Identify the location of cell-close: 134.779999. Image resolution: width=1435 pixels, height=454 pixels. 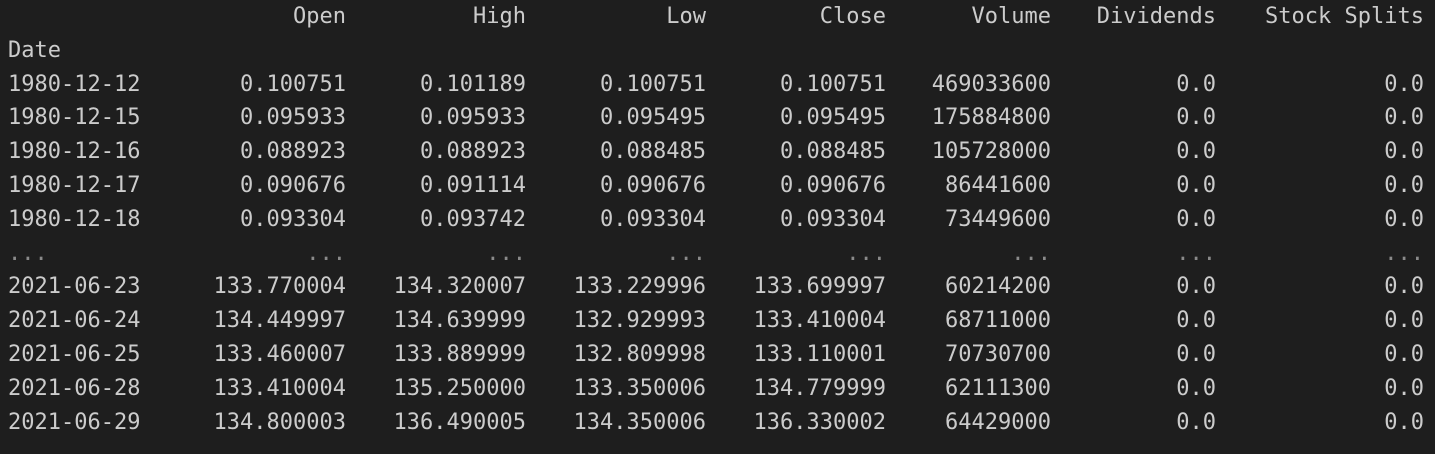
(819, 388).